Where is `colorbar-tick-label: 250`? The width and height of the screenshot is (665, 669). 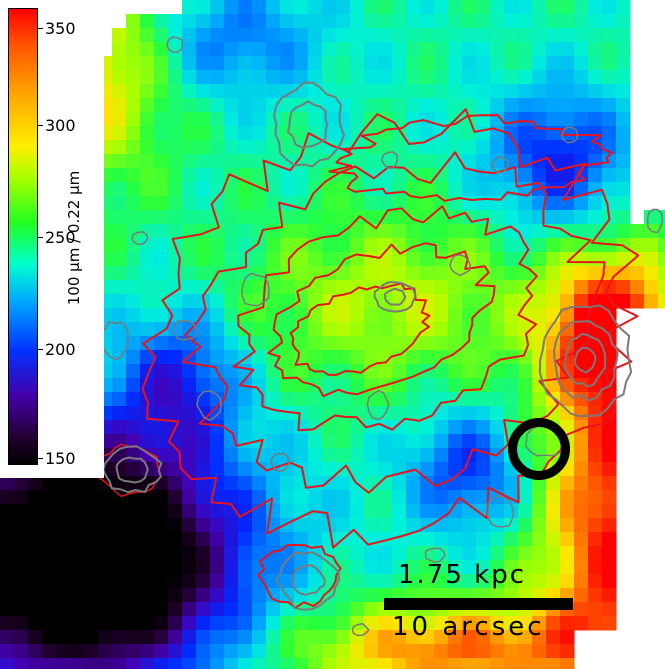 colorbar-tick-label: 250 is located at coordinates (60, 237).